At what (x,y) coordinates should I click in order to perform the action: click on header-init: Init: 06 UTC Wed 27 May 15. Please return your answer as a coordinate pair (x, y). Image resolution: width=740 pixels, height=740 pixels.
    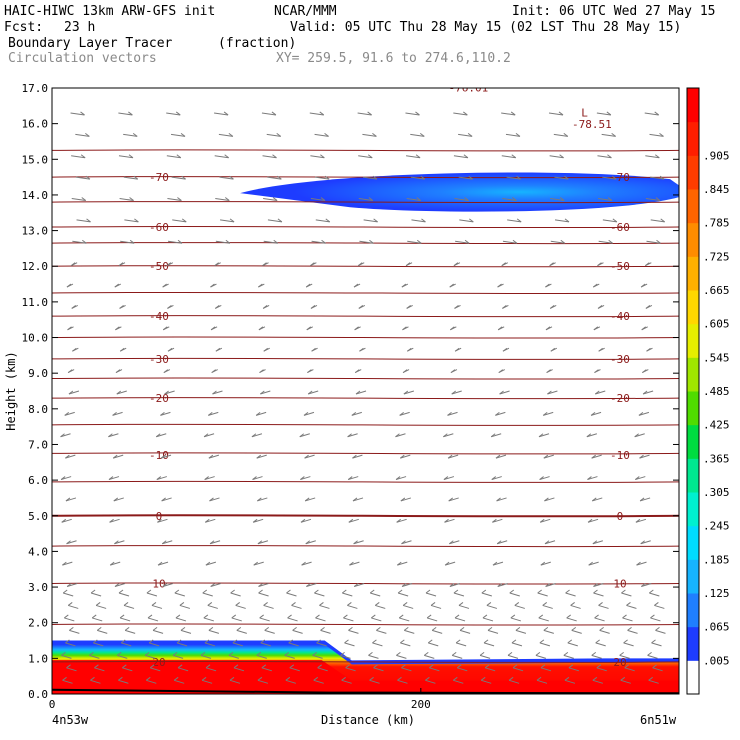
    Looking at the image, I should click on (614, 11).